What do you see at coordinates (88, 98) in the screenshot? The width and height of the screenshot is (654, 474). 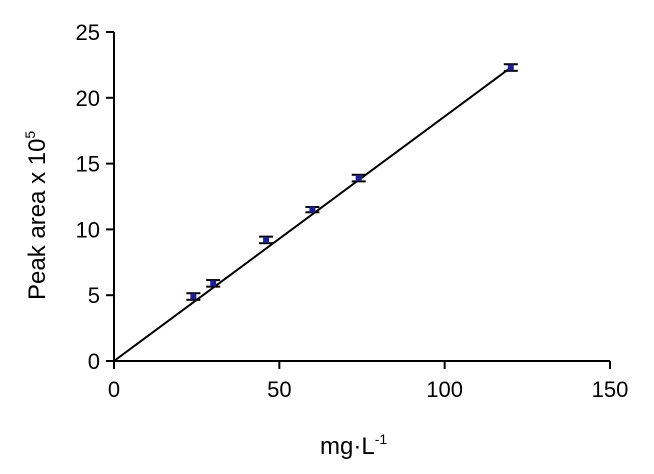 I see `y-tick-label: 20` at bounding box center [88, 98].